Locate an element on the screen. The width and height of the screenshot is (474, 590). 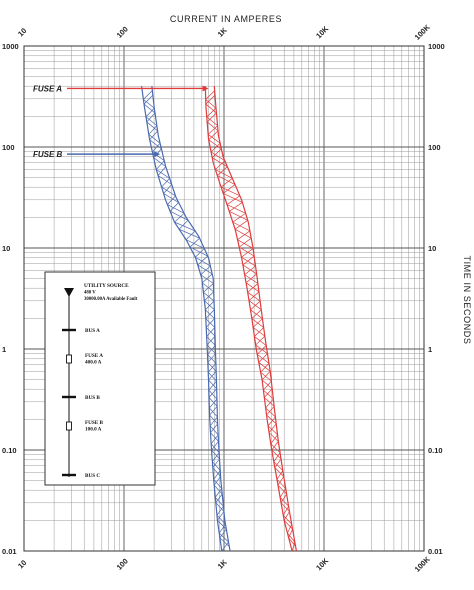
fuse-a-annotation-label: FUSE A is located at coordinates (47, 88).